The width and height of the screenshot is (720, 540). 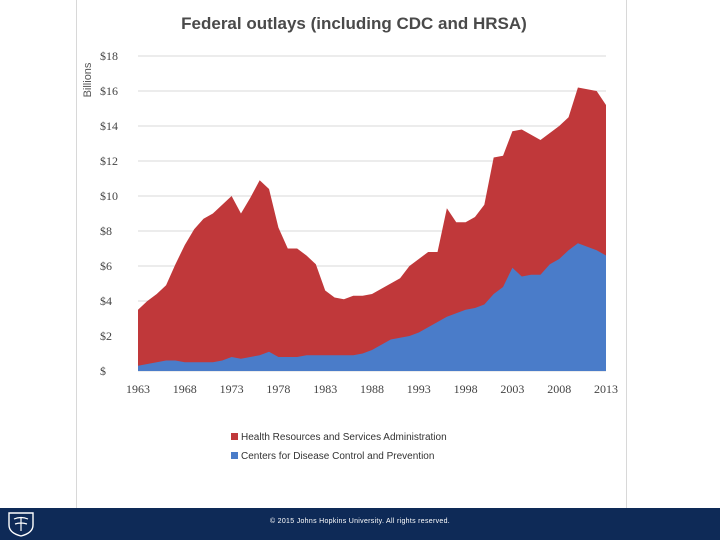 I want to click on x-tick-label: 1988, so click(x=372, y=389).